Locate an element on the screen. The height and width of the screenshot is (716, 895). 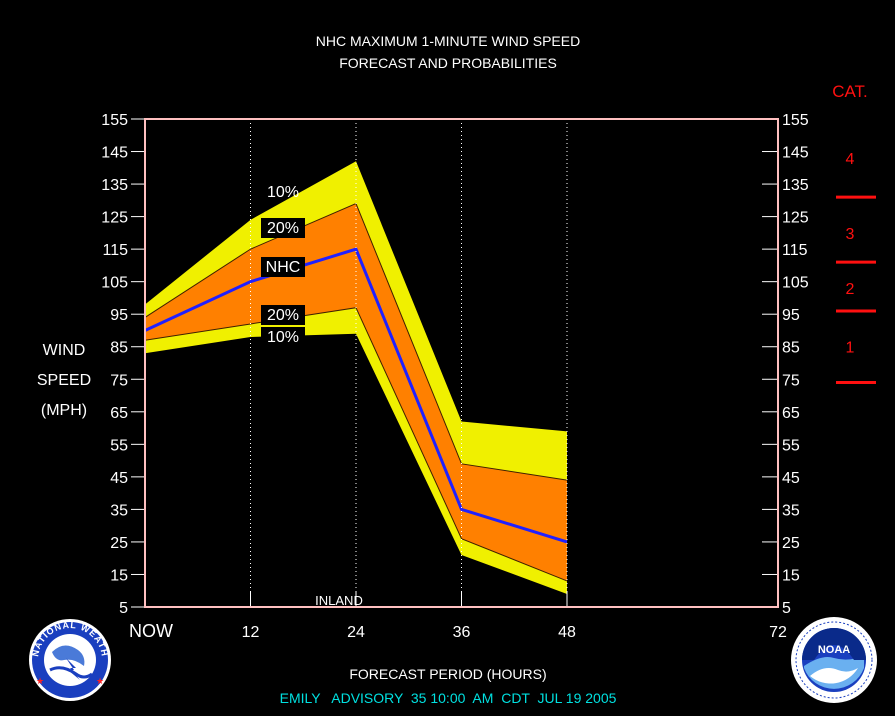
y-tick-label-right-145: 145 is located at coordinates (795, 153).